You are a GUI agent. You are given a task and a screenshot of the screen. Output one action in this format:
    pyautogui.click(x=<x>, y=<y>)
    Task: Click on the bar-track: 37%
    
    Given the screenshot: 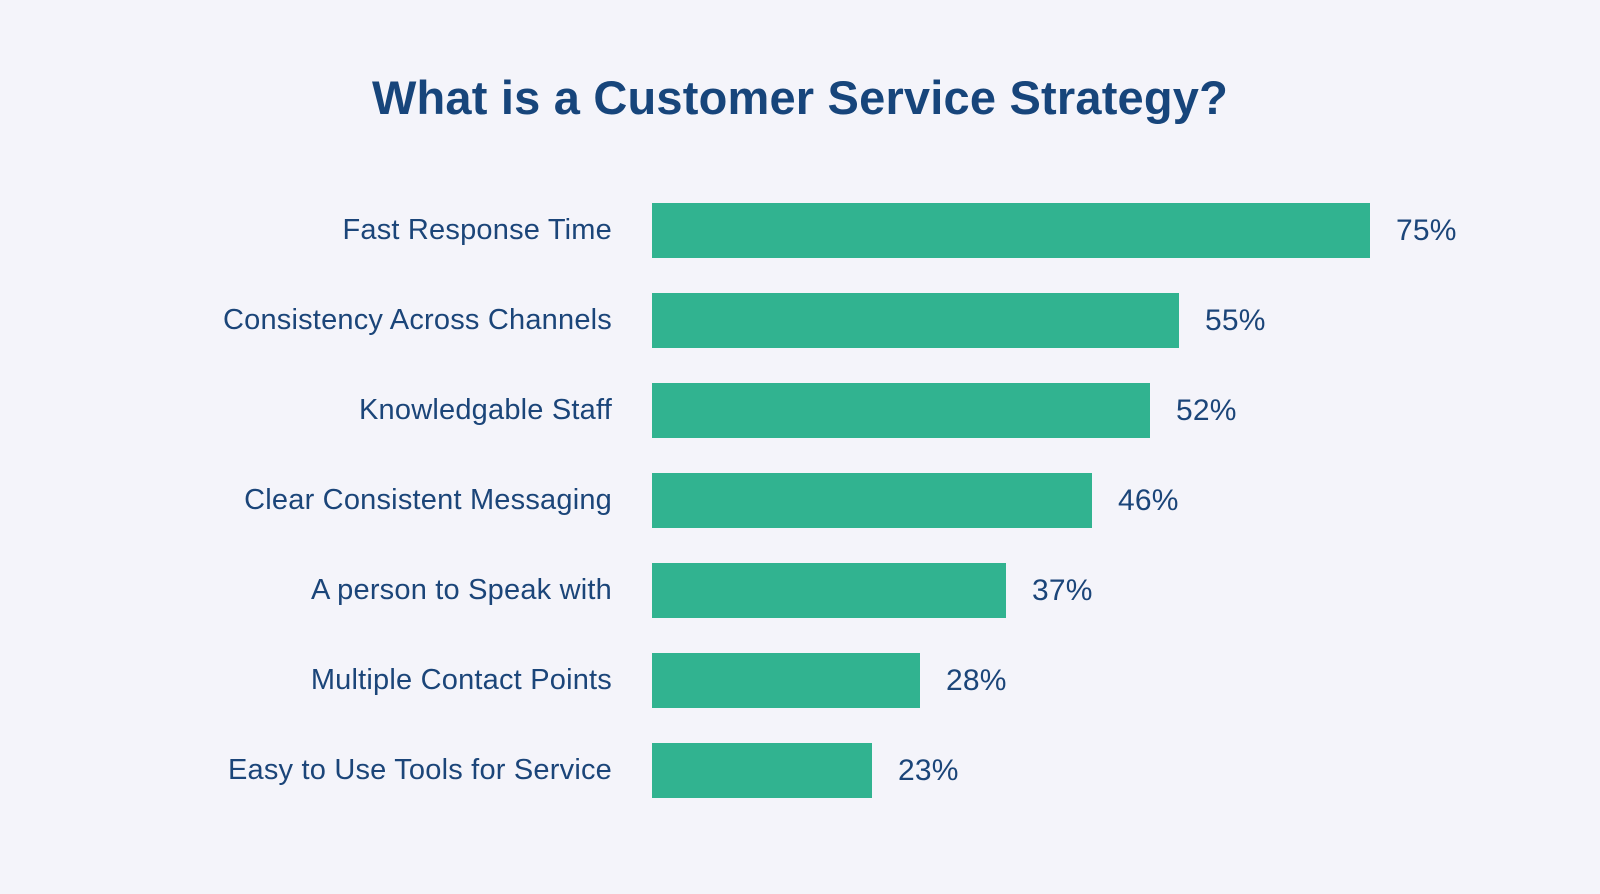 What is the action you would take?
    pyautogui.click(x=1126, y=591)
    